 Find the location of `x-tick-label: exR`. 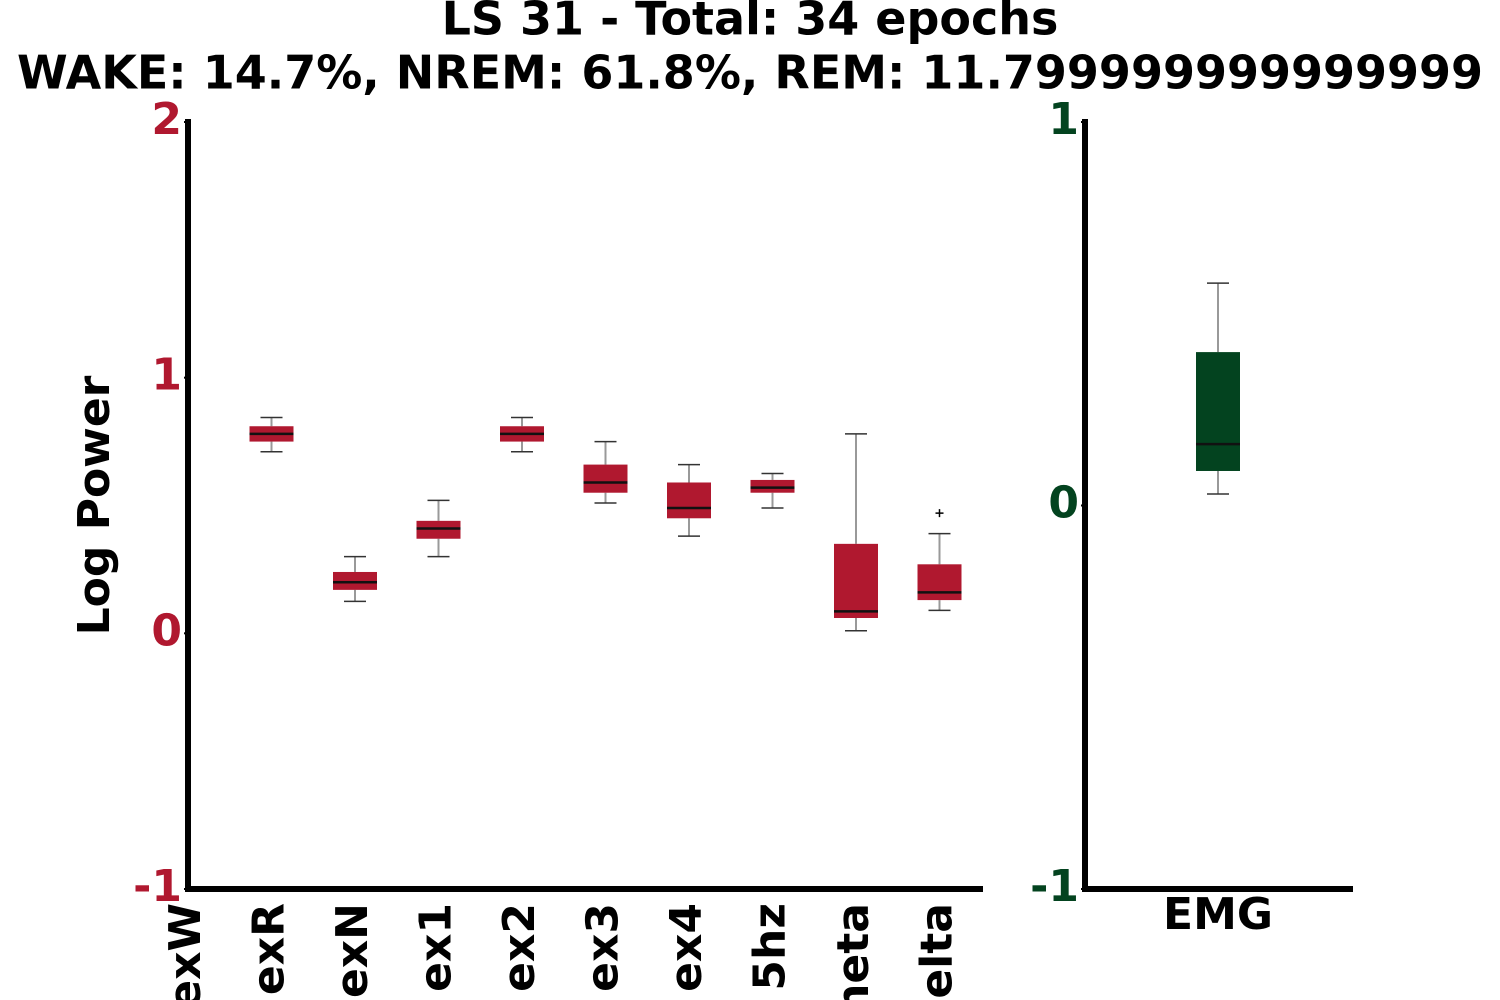

x-tick-label: exR is located at coordinates (269, 949).